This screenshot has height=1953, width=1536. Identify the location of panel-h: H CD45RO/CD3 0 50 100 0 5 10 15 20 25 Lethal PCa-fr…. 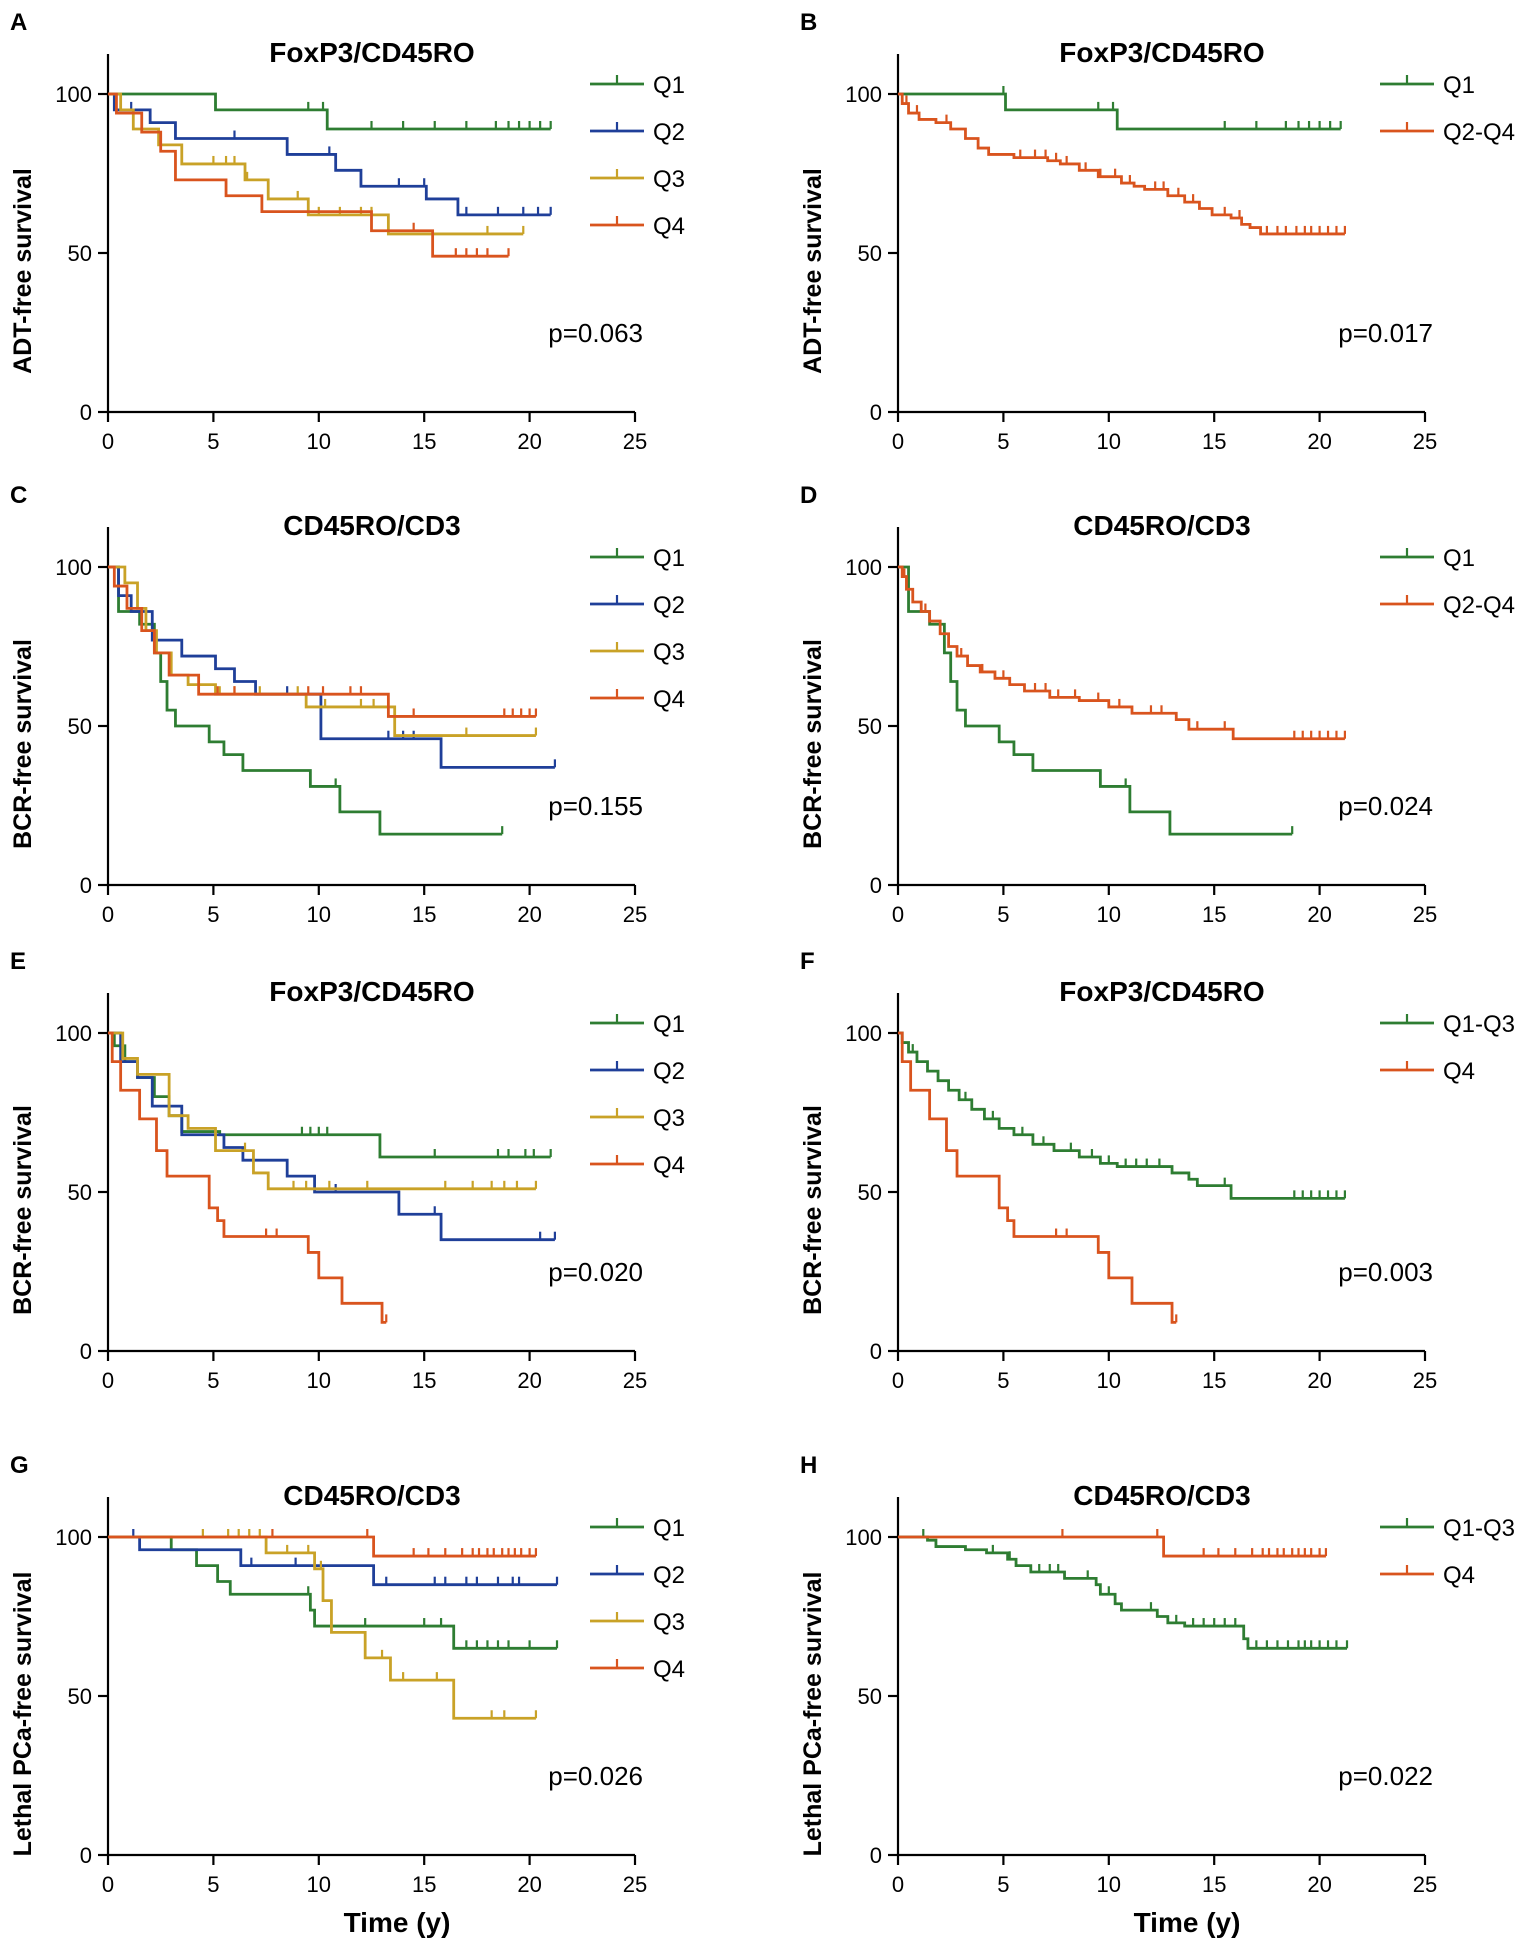
(1157, 1695).